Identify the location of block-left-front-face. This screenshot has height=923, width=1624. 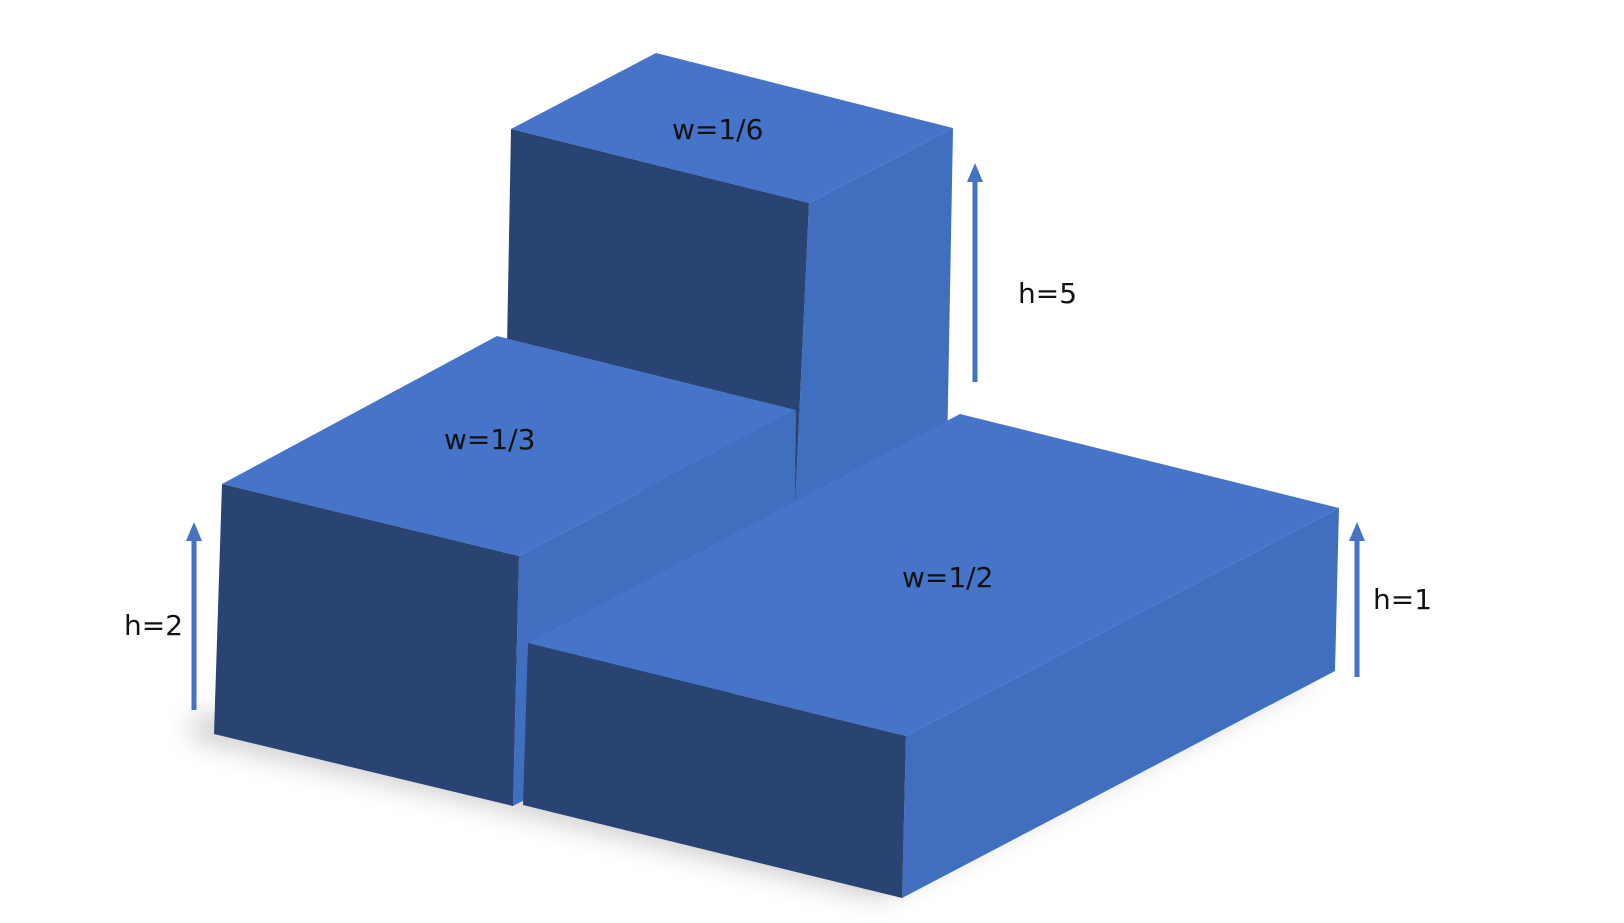
(366, 645).